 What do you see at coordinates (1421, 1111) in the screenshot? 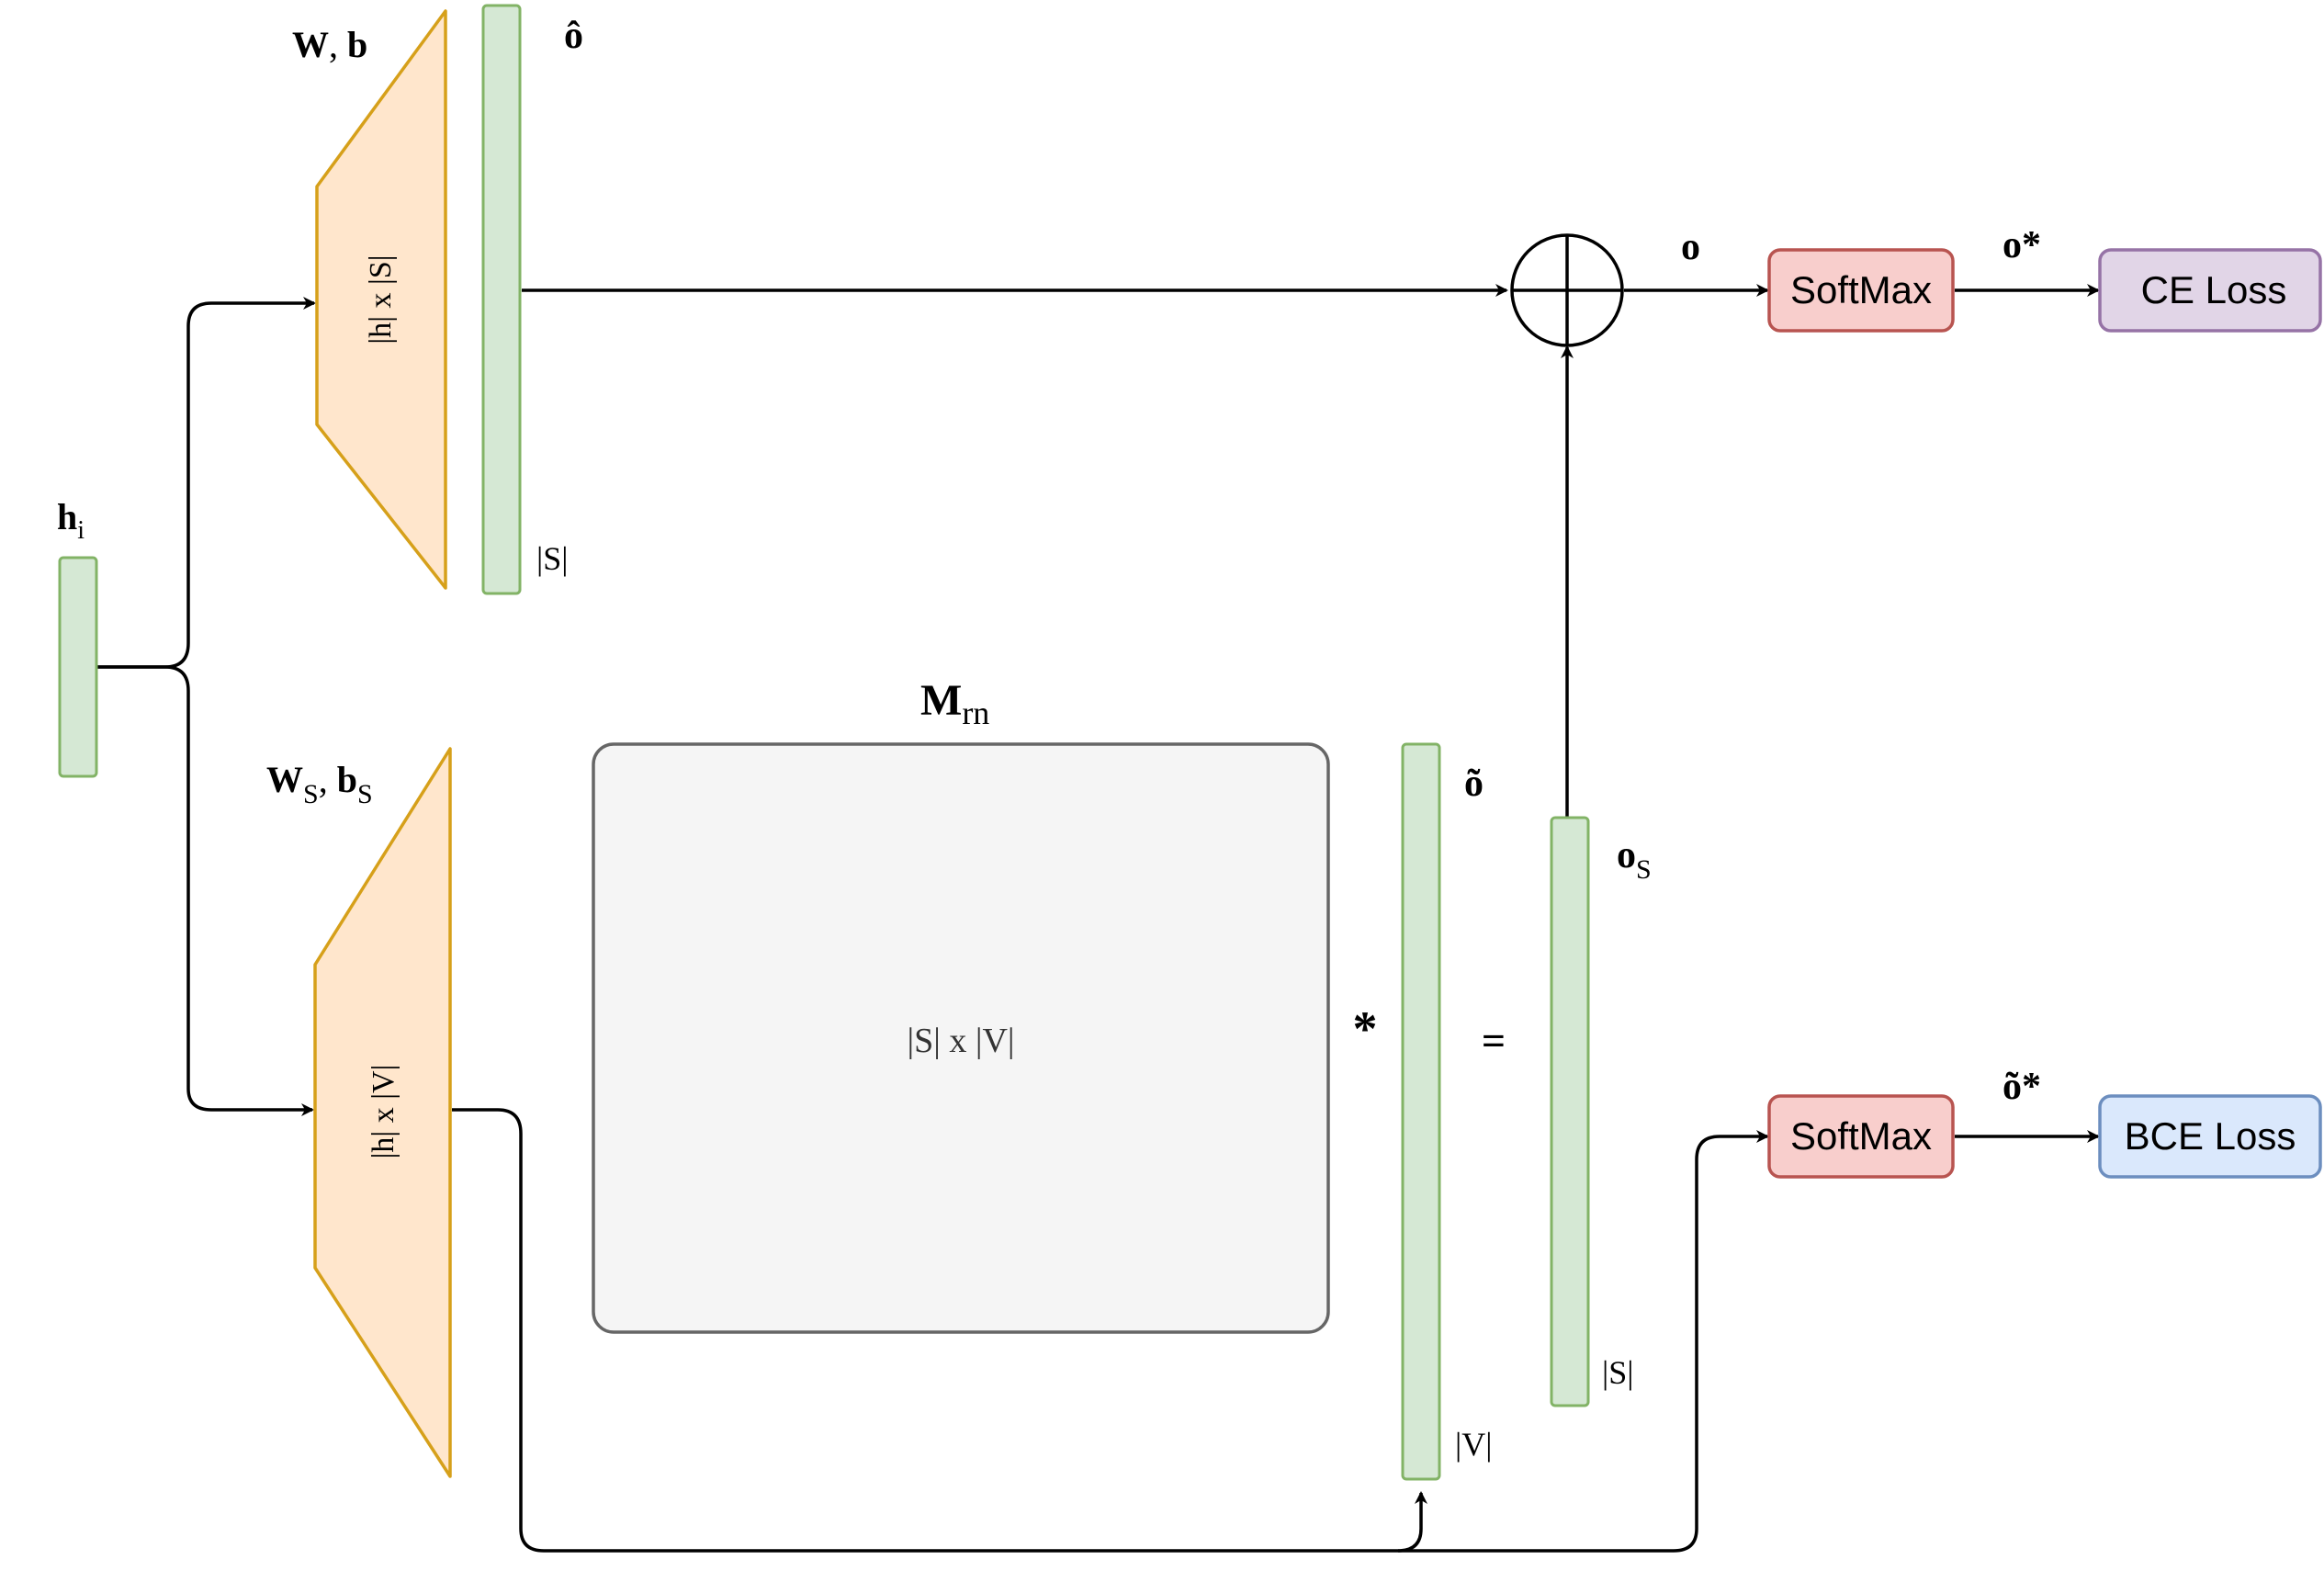
I see `vector-o-tilde` at bounding box center [1421, 1111].